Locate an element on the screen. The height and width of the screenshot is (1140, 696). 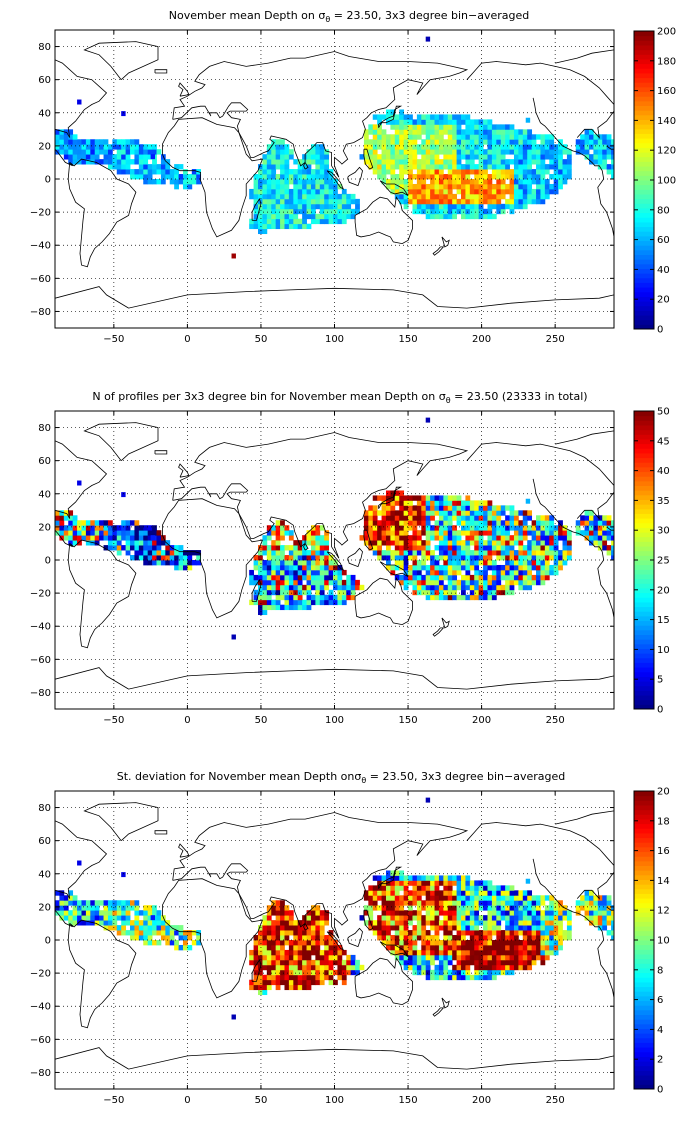
colorbar-tick-label: 12 is located at coordinates (663, 911).